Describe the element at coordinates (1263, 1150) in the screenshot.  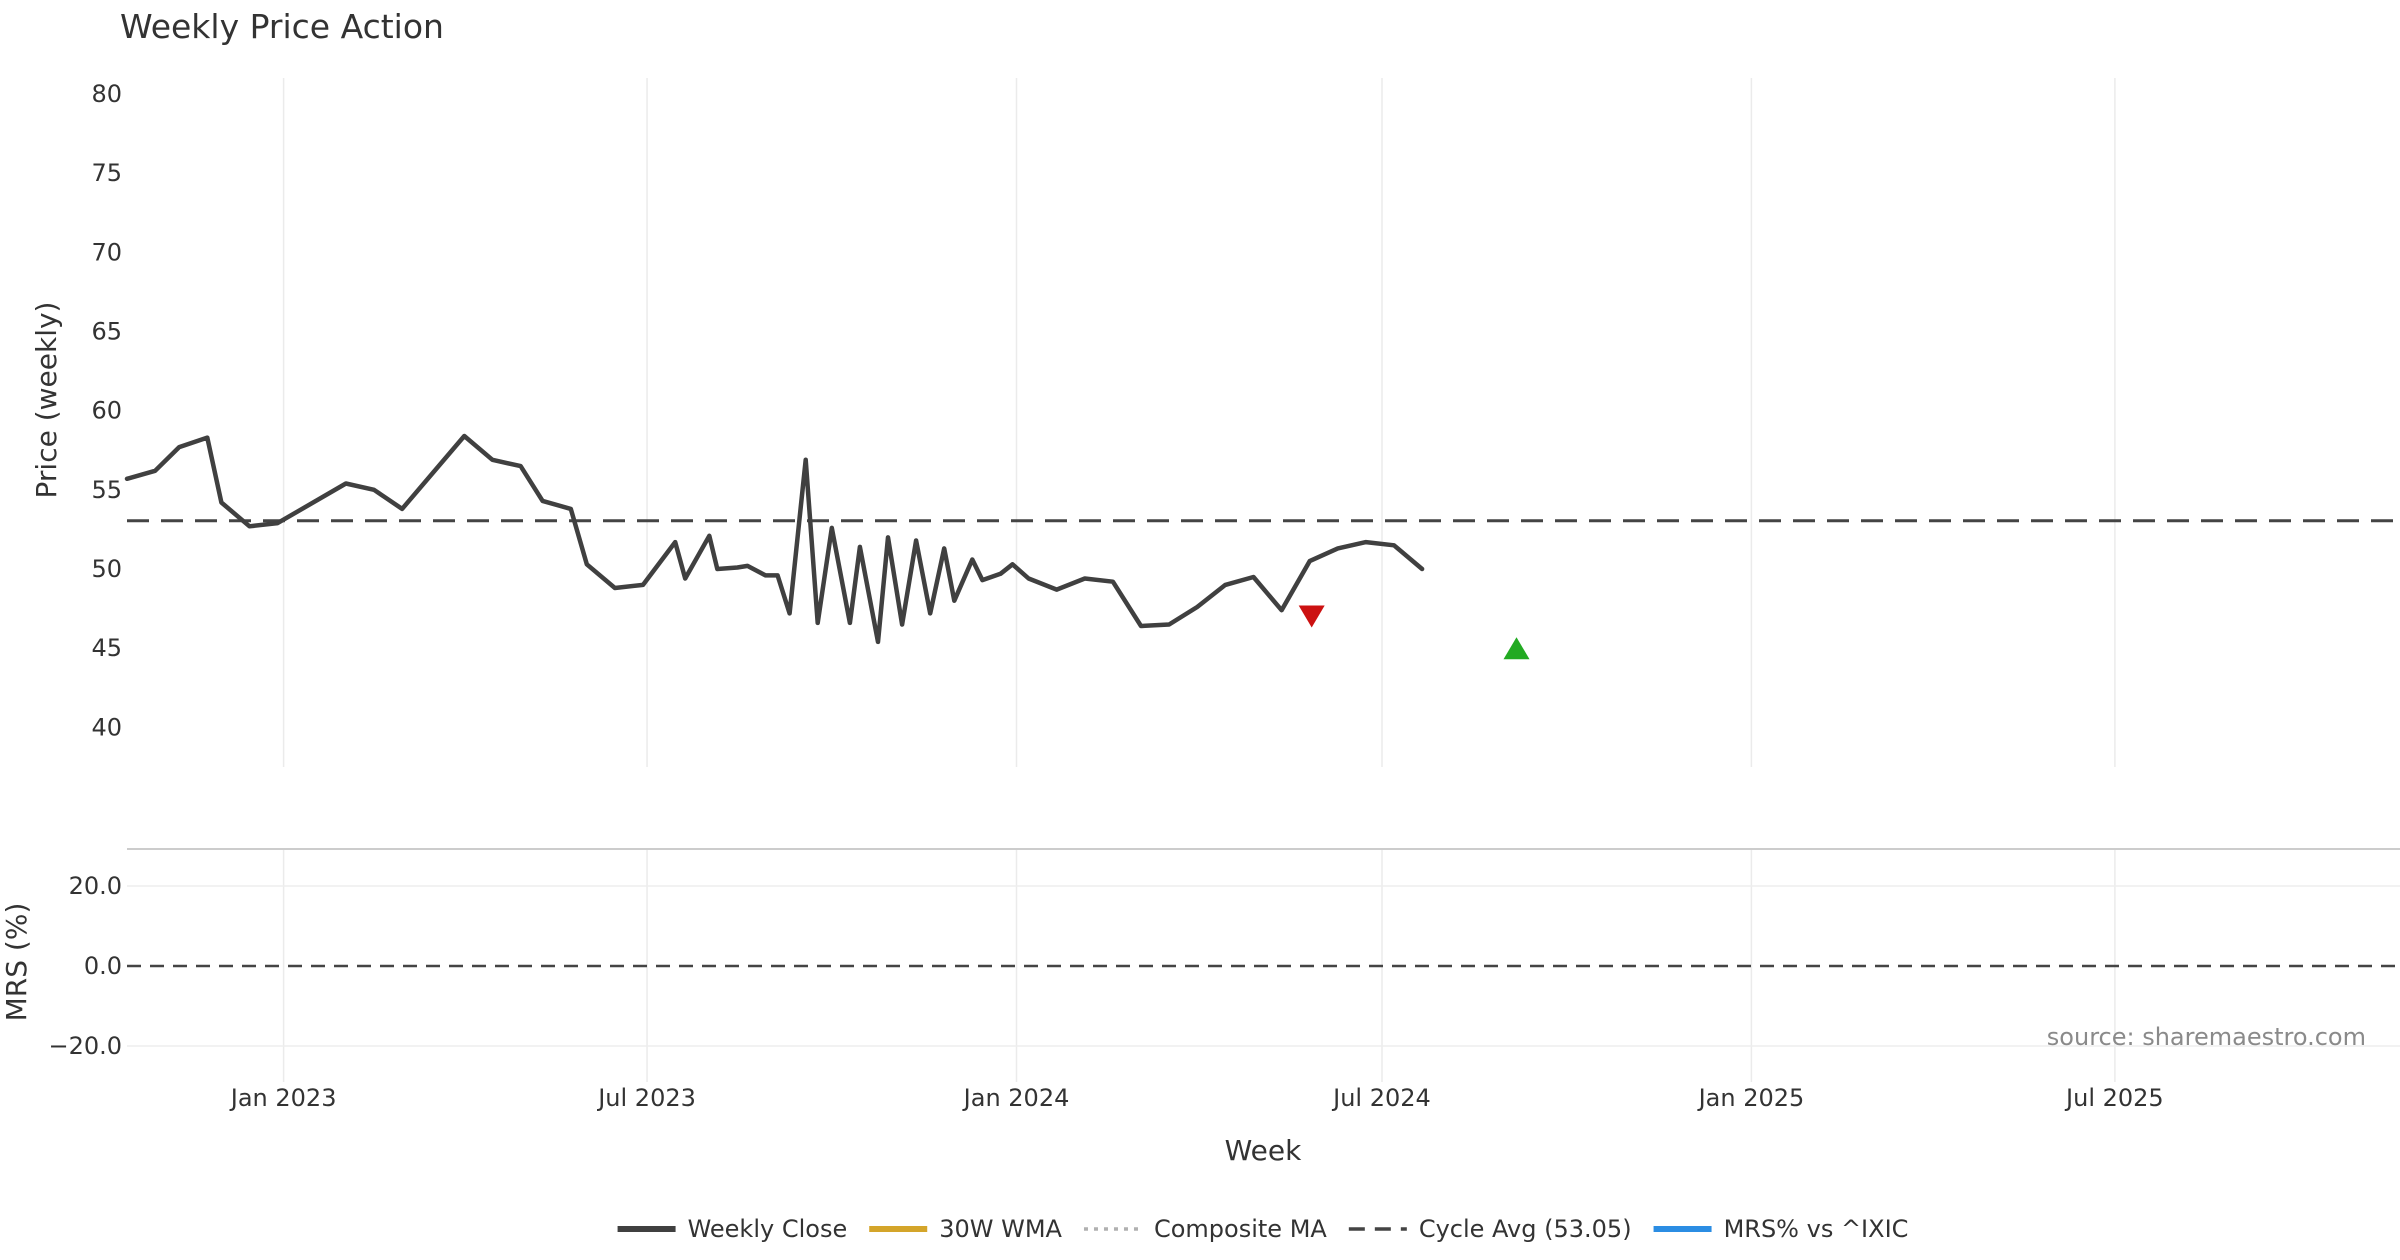
I see `x-axis-label: Week` at that location.